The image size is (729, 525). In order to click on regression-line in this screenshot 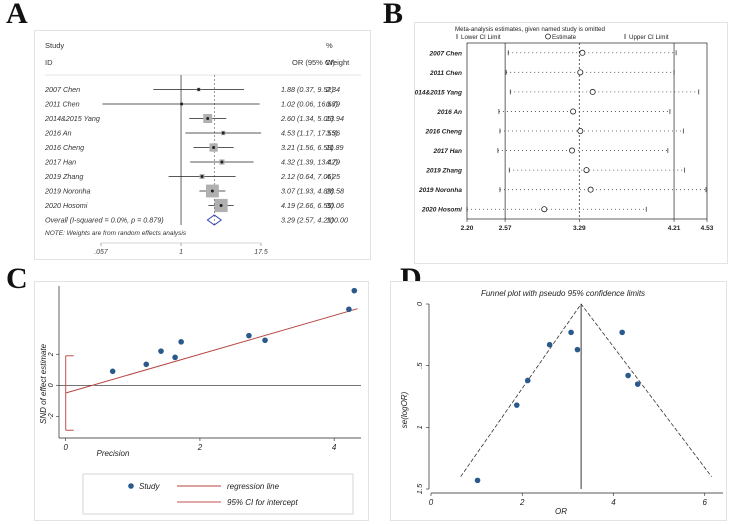, I will do `click(211, 351)`.